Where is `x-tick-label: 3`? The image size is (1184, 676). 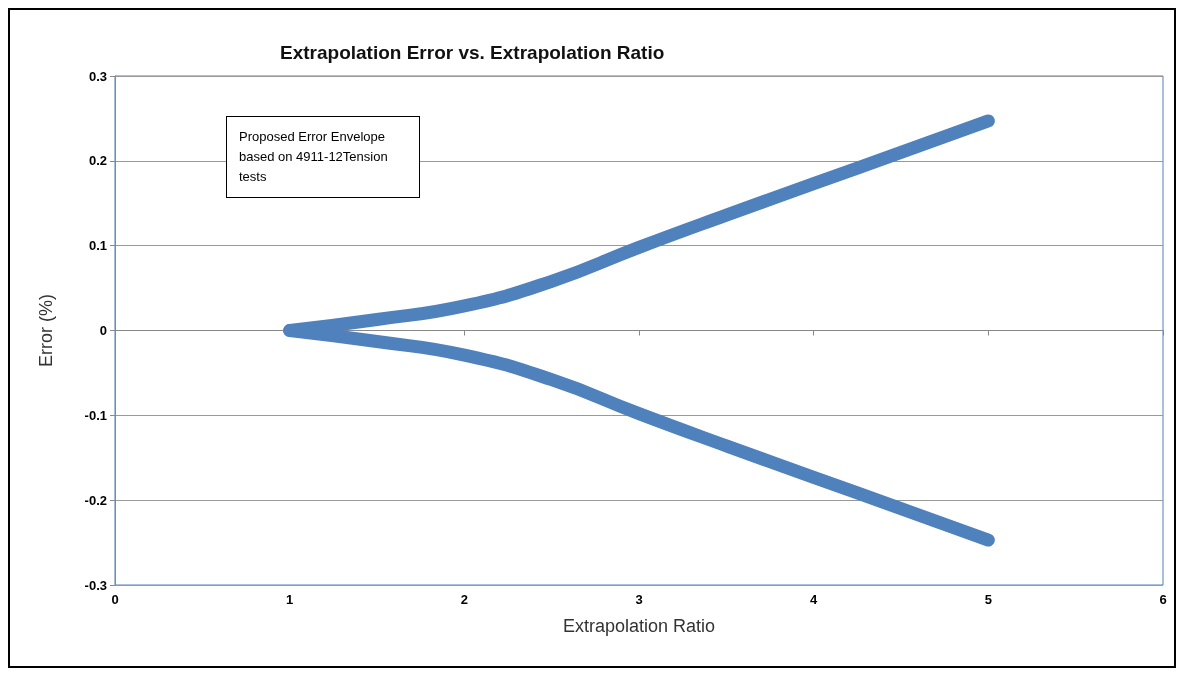 x-tick-label: 3 is located at coordinates (639, 599).